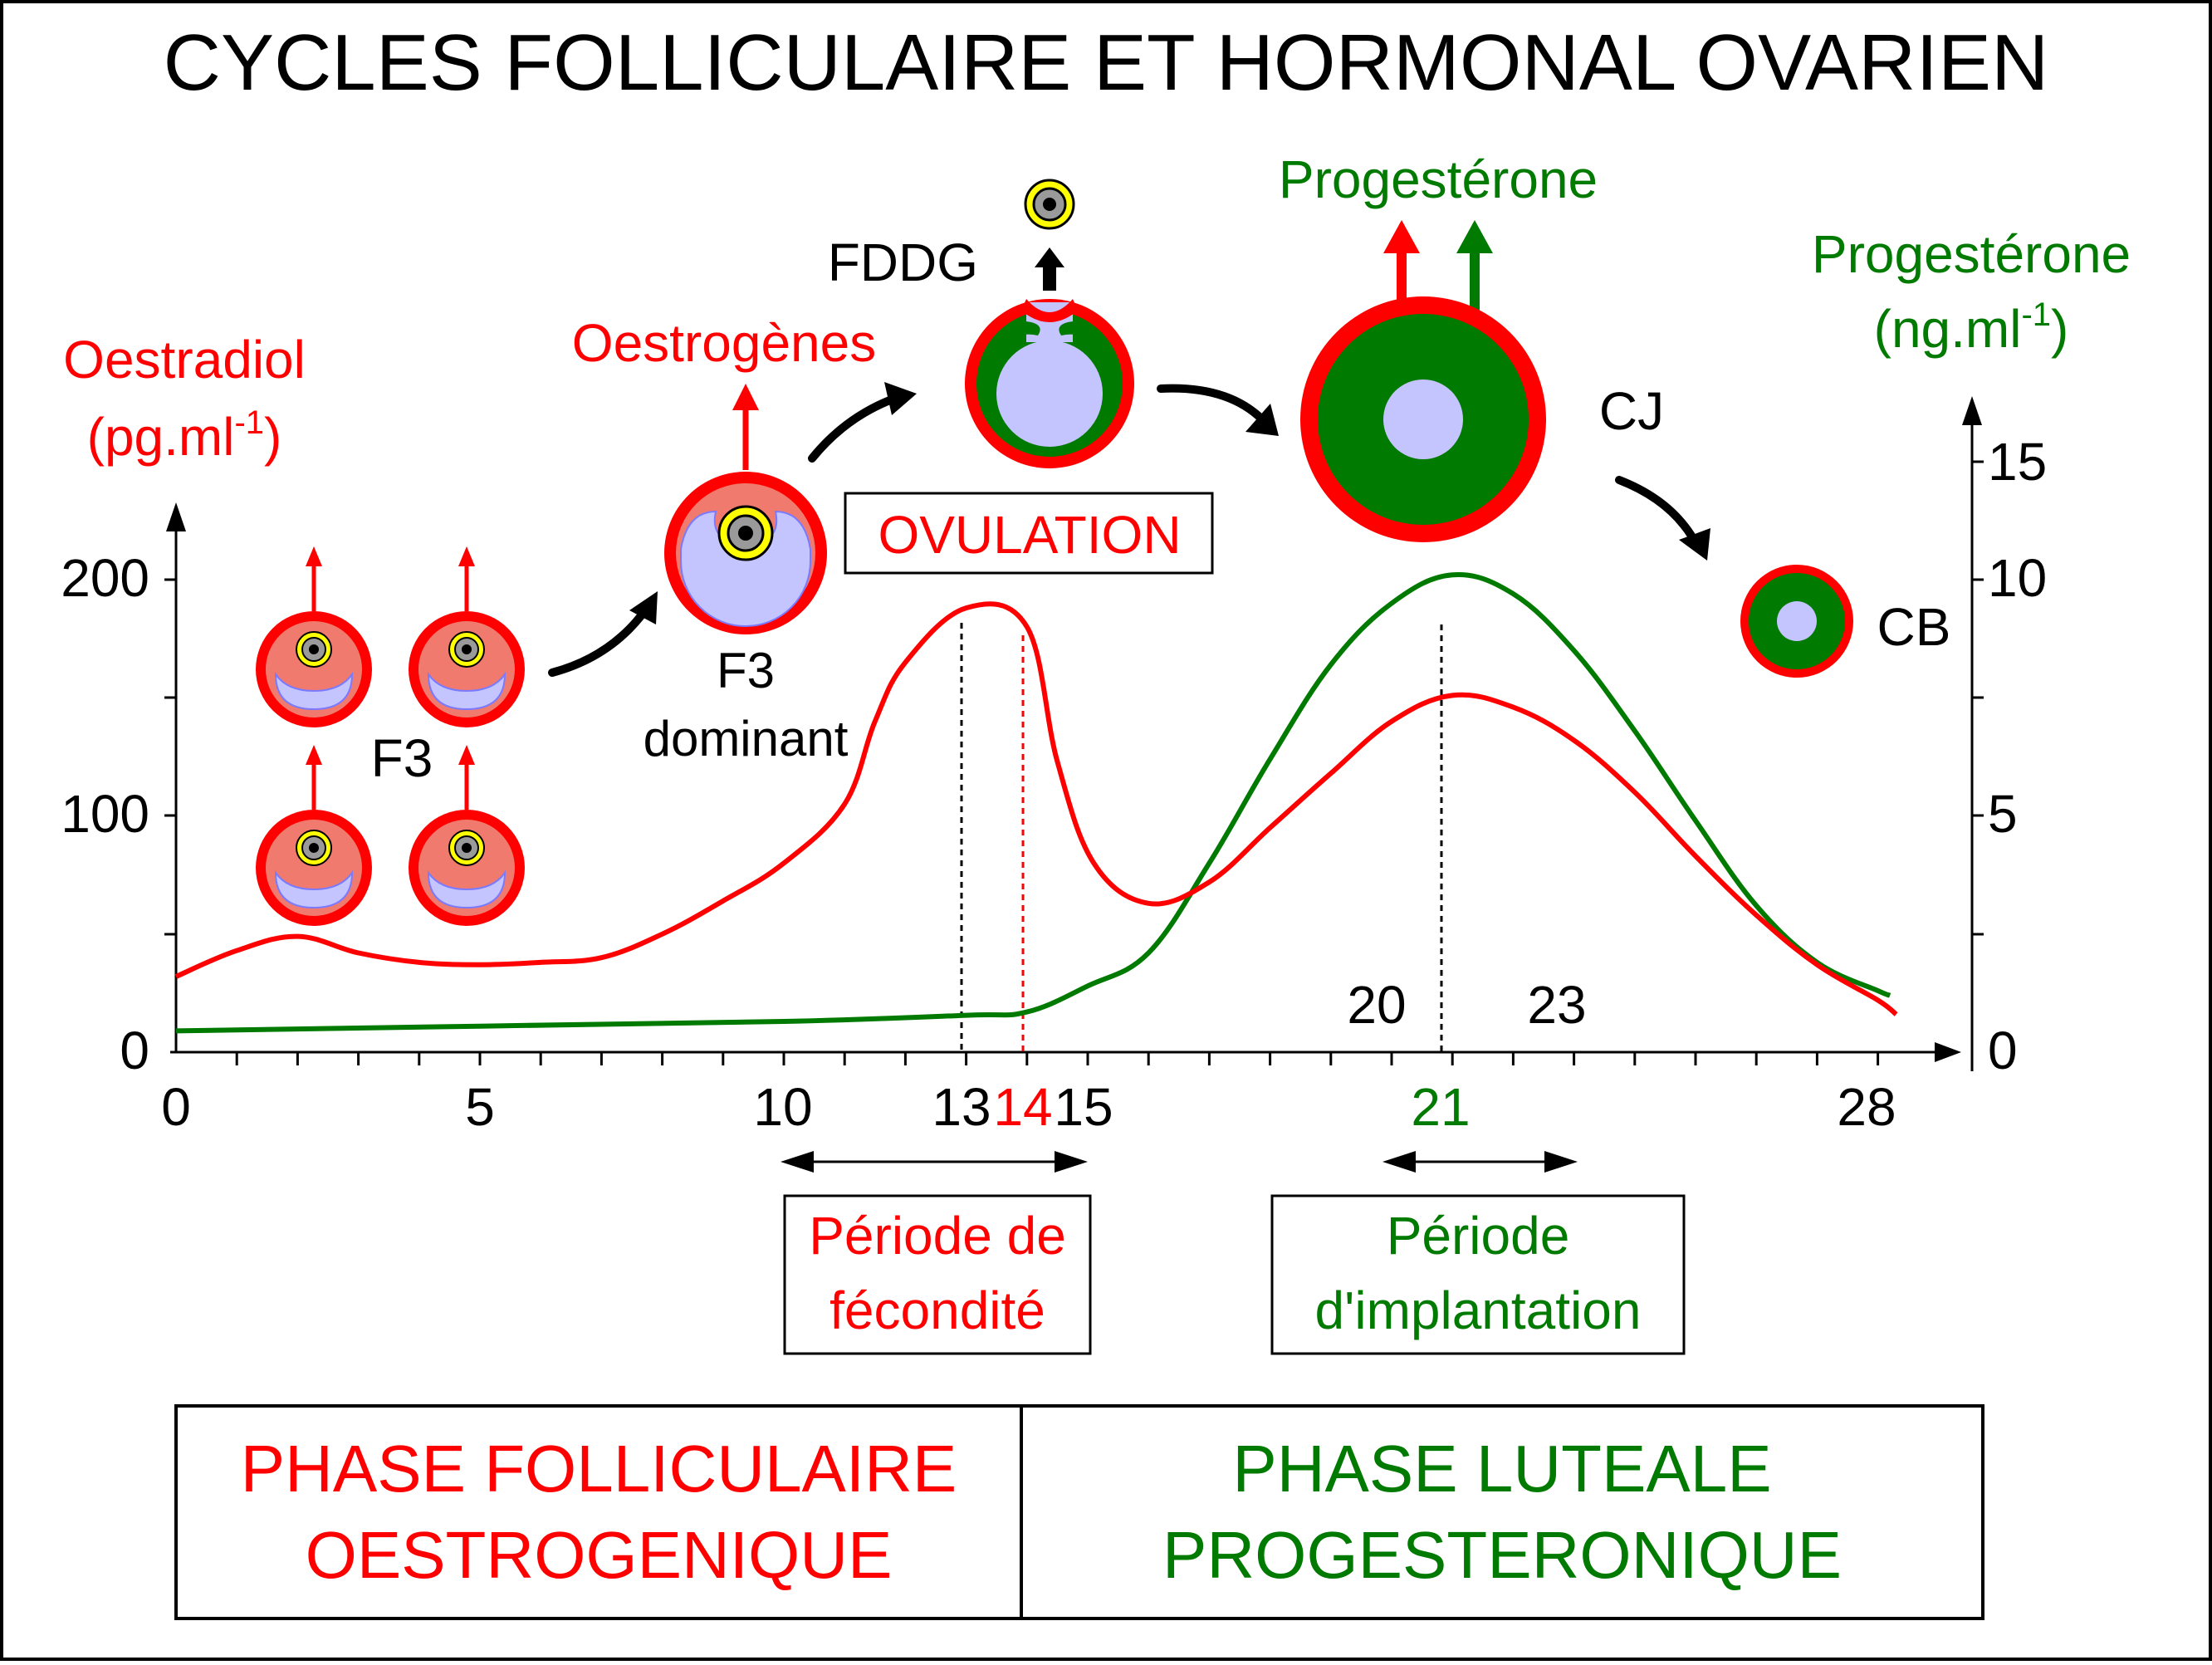  What do you see at coordinates (1972, 411) in the screenshot?
I see `right-y-axis-arrowhead` at bounding box center [1972, 411].